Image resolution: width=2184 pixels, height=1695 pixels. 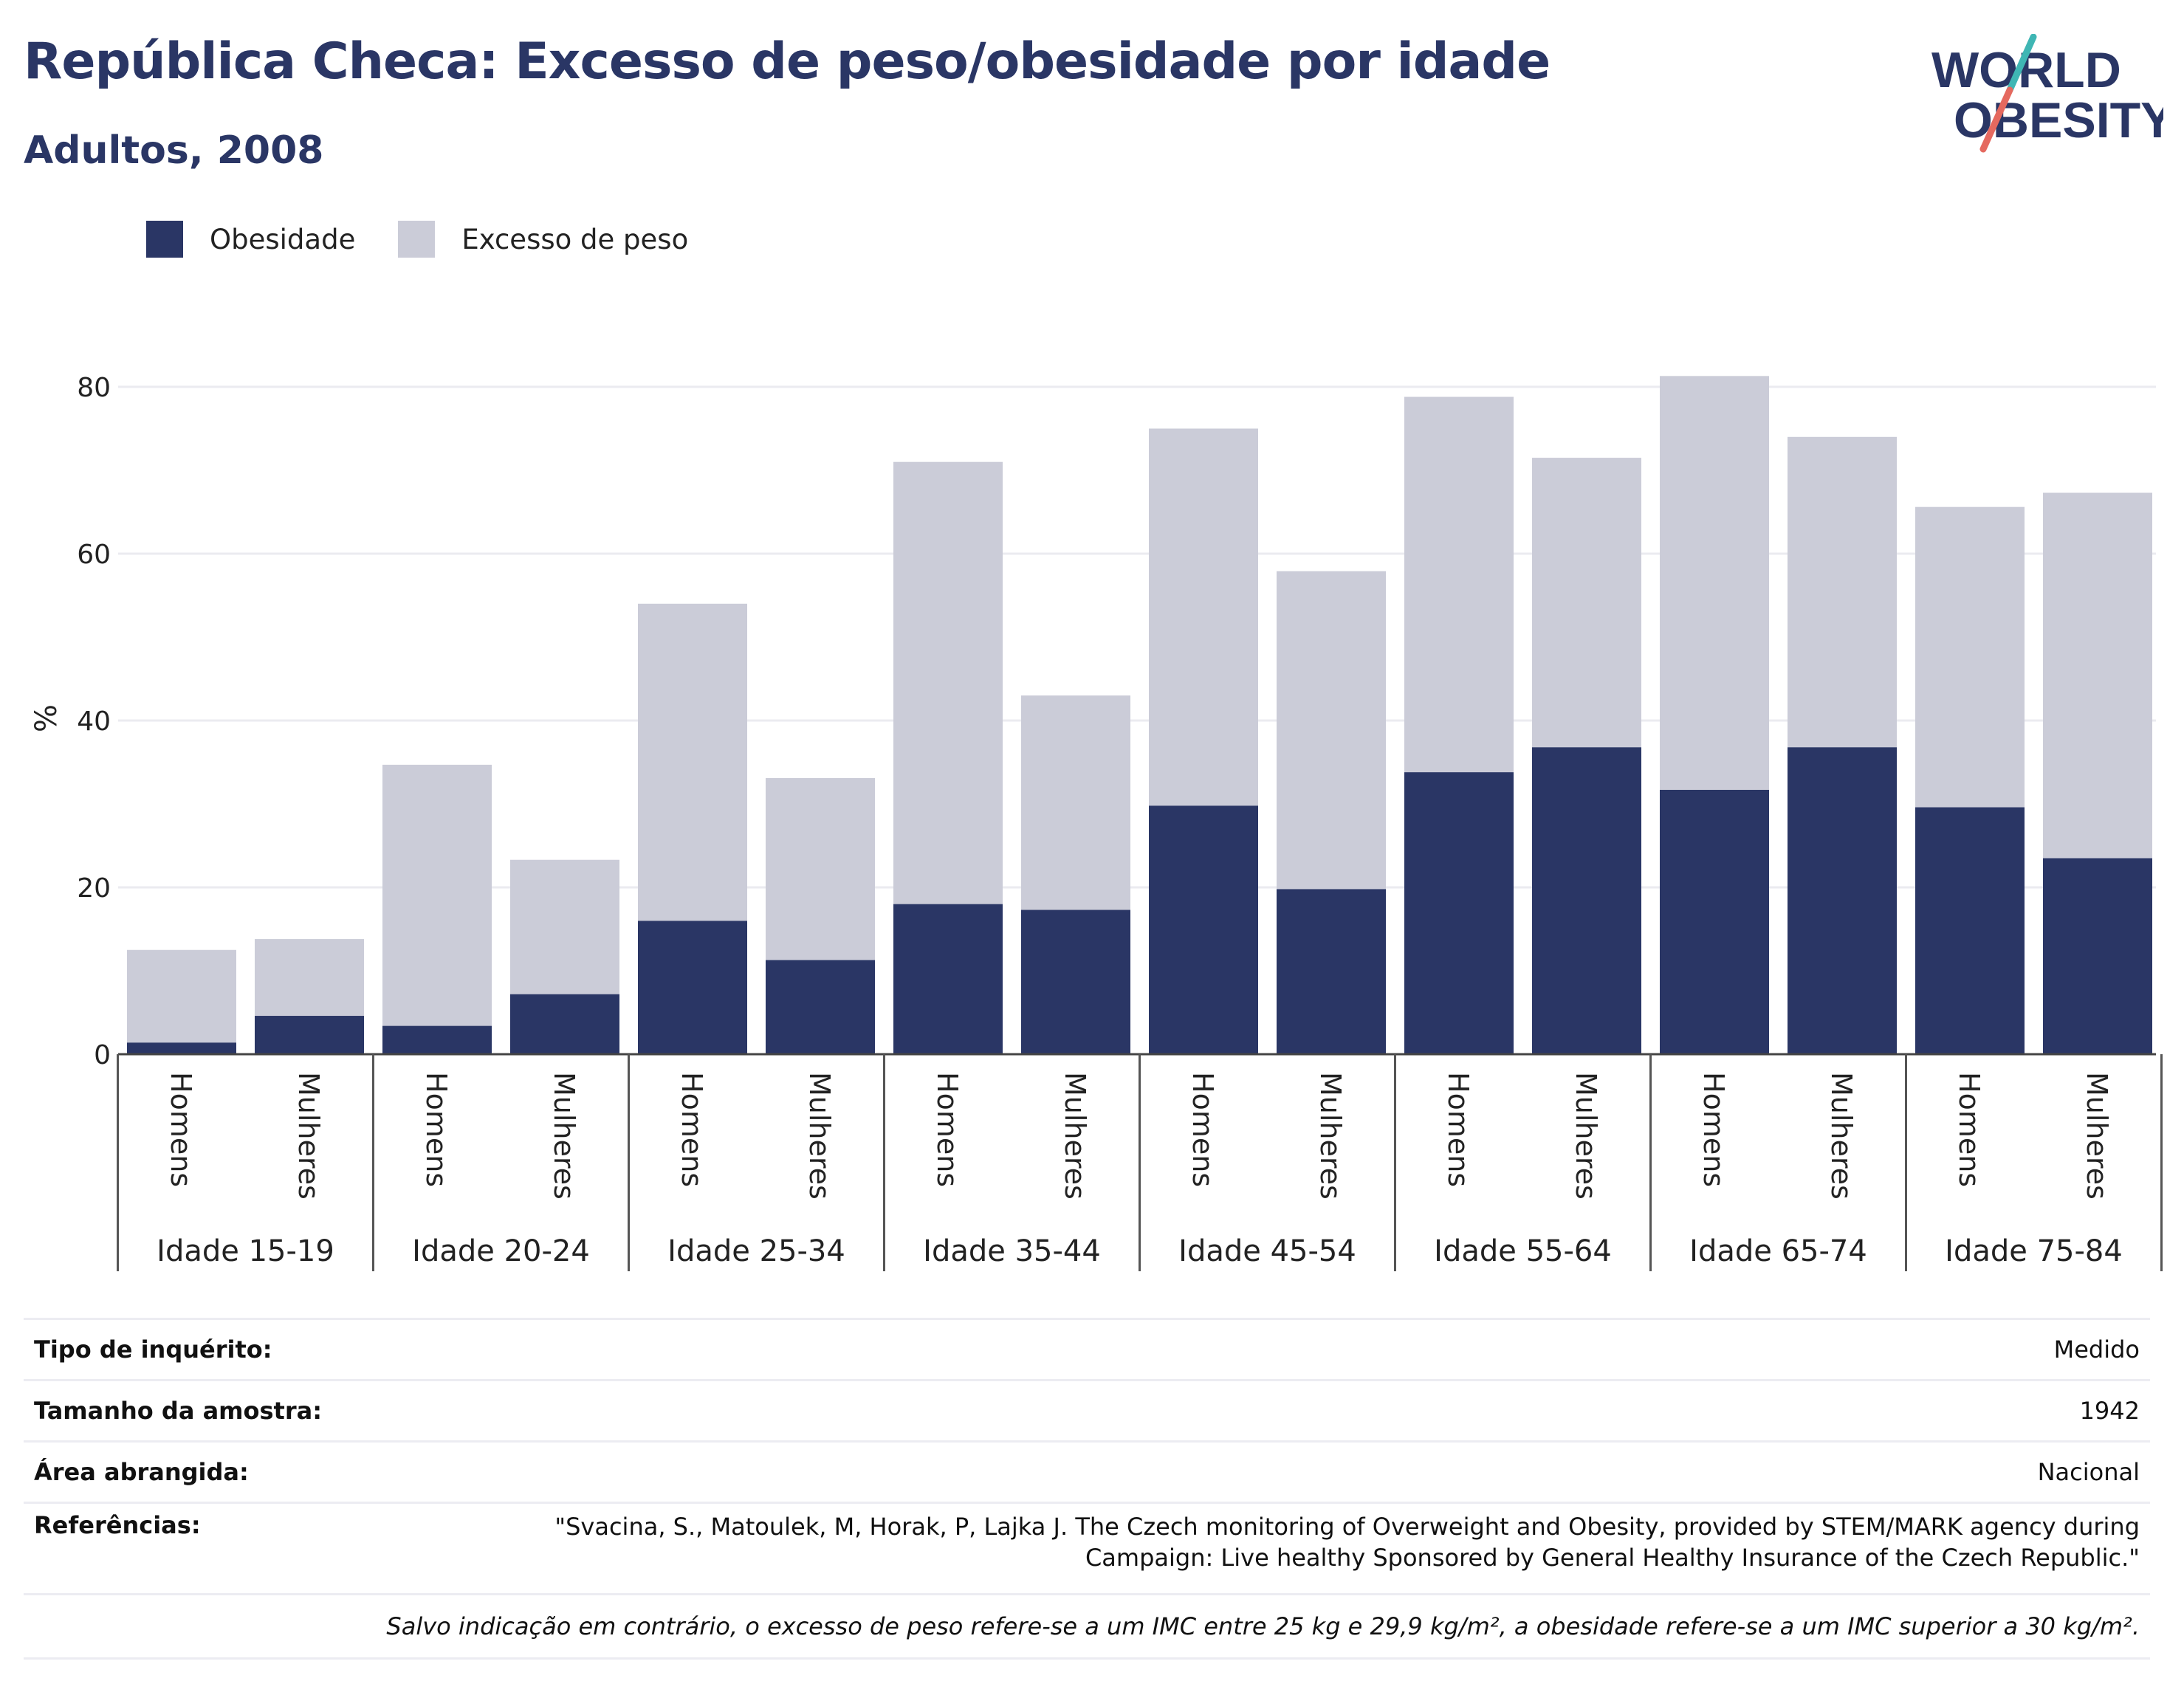 What do you see at coordinates (118, 1525) in the screenshot?
I see `references-label: Referências:` at bounding box center [118, 1525].